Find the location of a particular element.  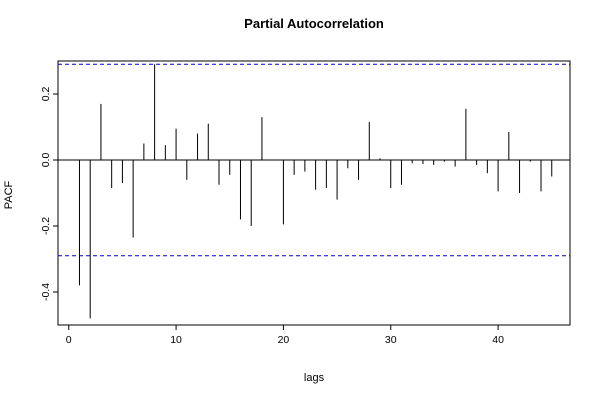

x-tick-label: 40 is located at coordinates (498, 340).